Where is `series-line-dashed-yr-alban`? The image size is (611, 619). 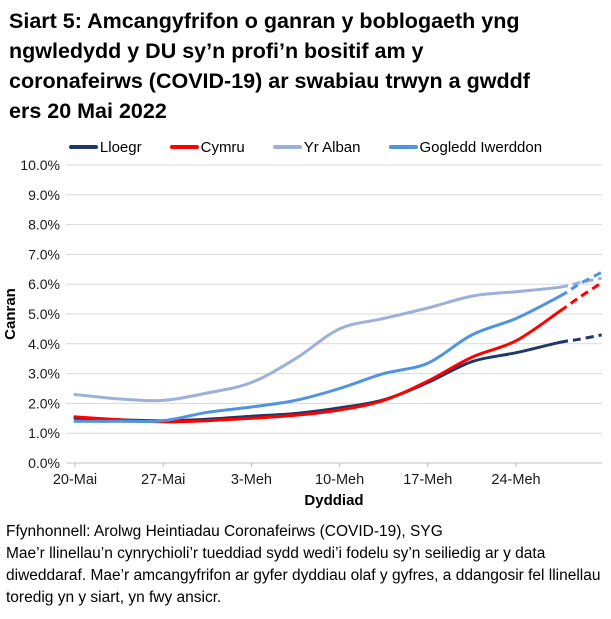 series-line-dashed-yr-alban is located at coordinates (581, 282).